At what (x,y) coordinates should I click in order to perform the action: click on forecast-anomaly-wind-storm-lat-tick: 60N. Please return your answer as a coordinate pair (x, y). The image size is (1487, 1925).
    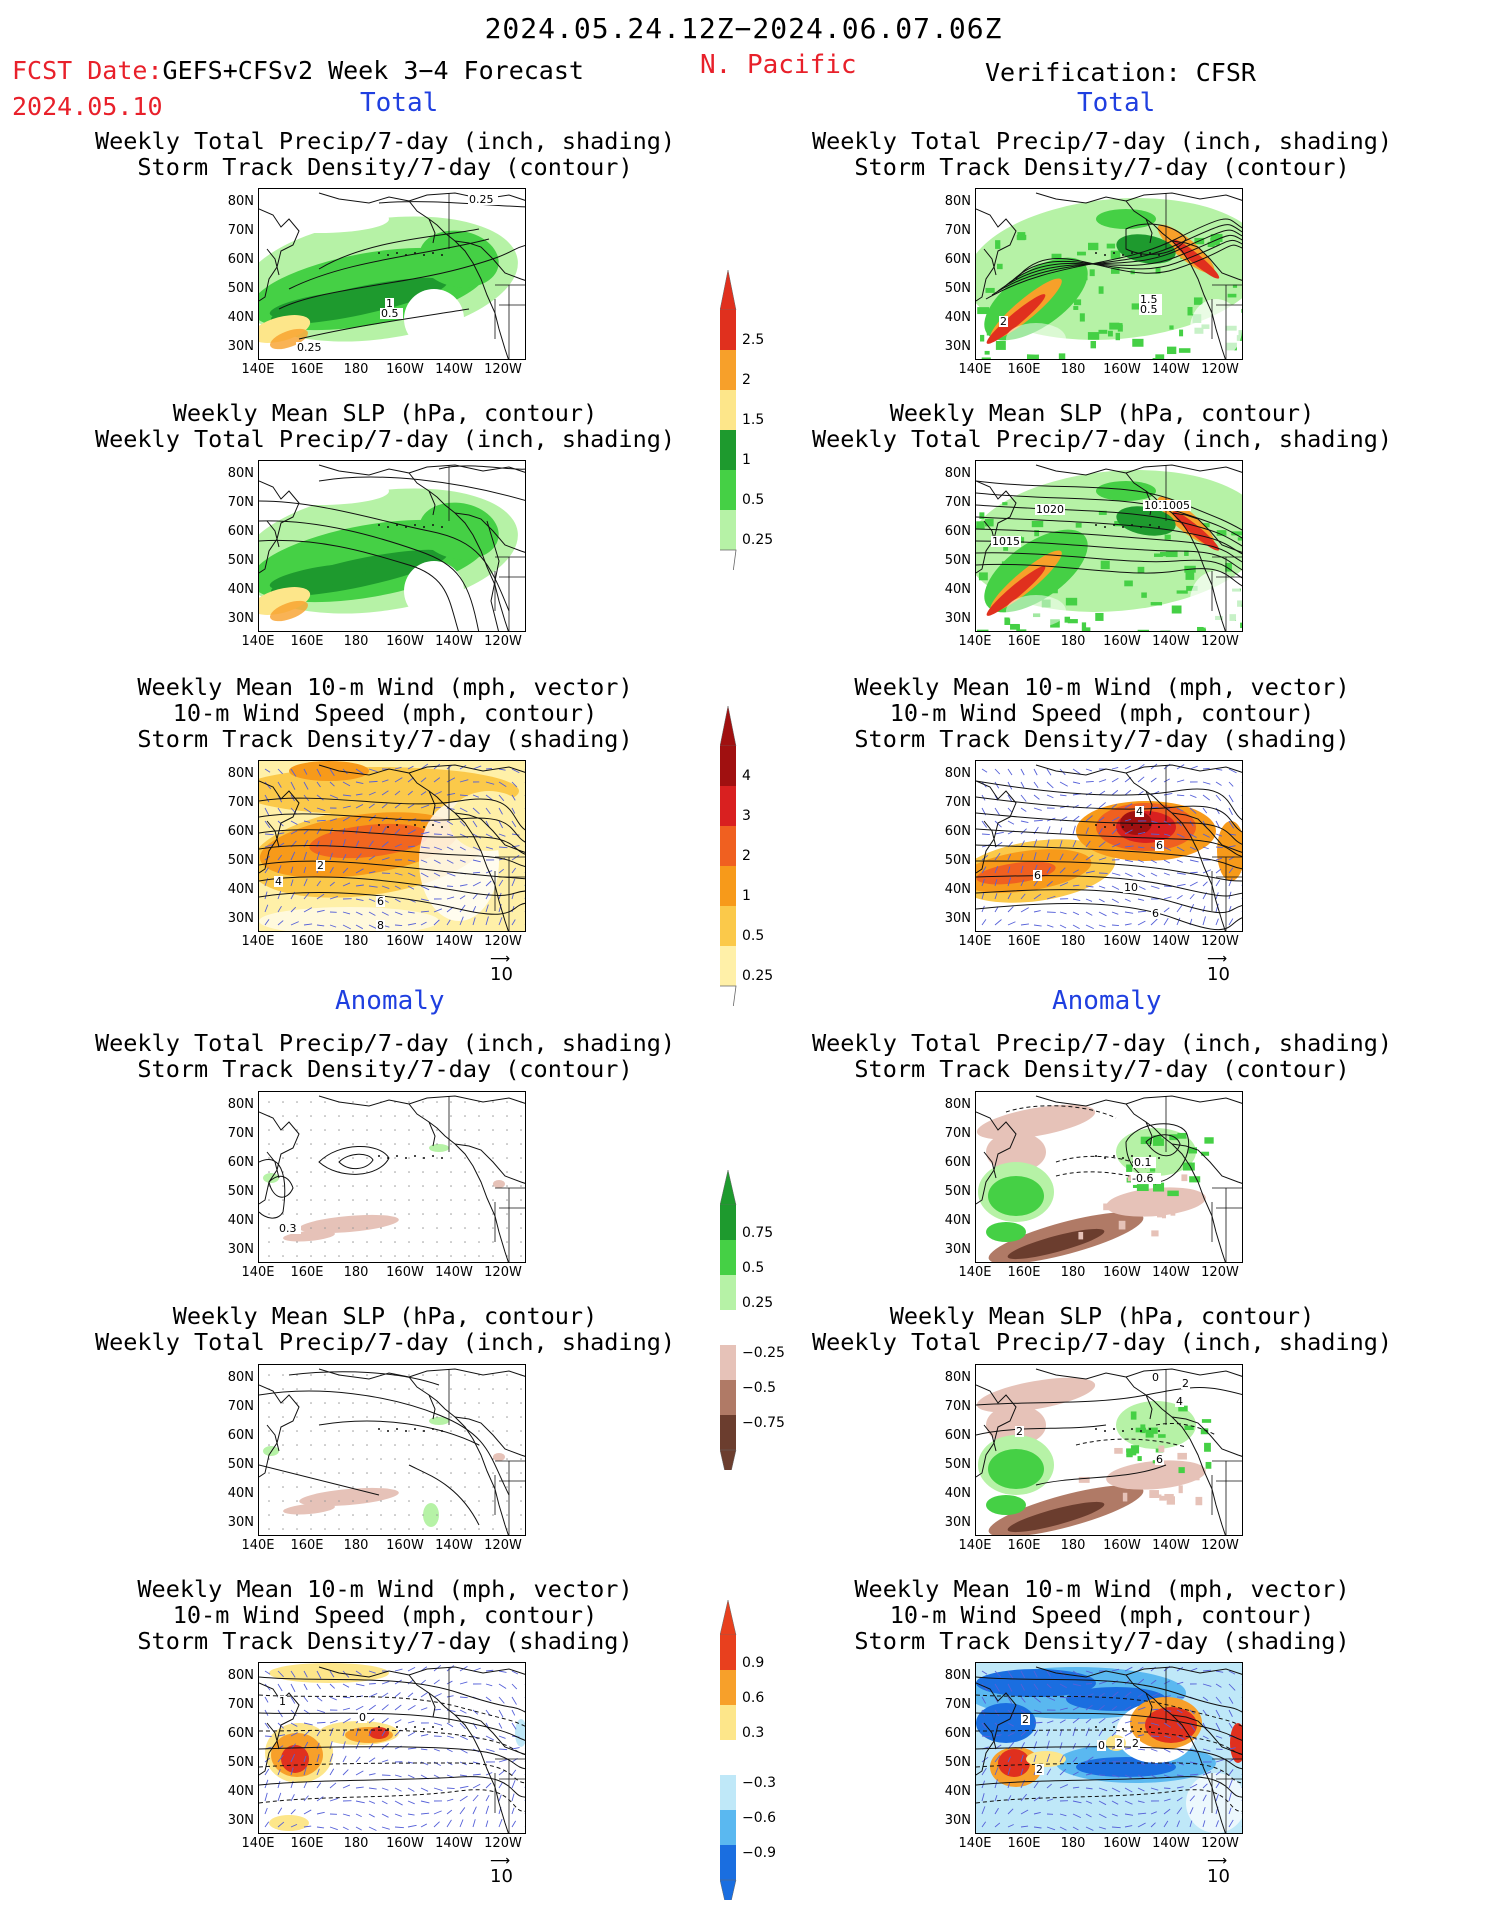
    Looking at the image, I should click on (240, 1733).